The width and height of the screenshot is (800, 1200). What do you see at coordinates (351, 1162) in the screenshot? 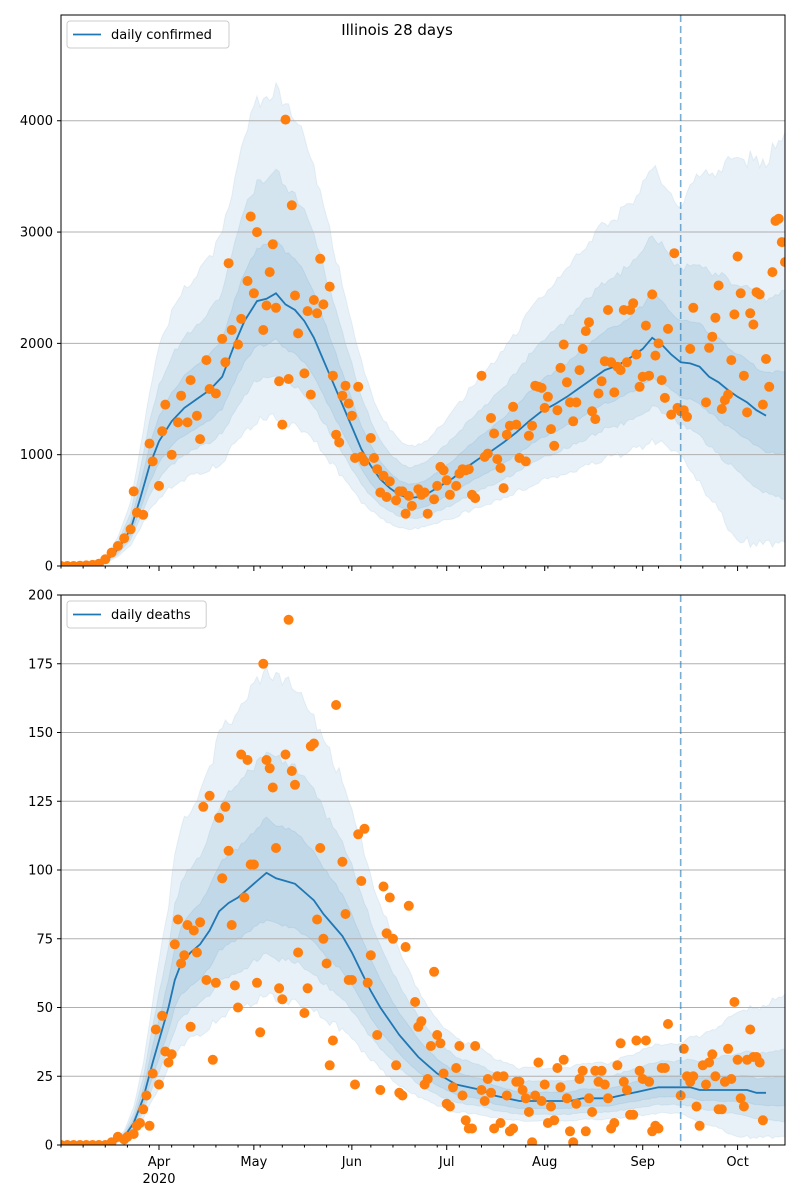
I see `x-tick-label: Jun` at bounding box center [351, 1162].